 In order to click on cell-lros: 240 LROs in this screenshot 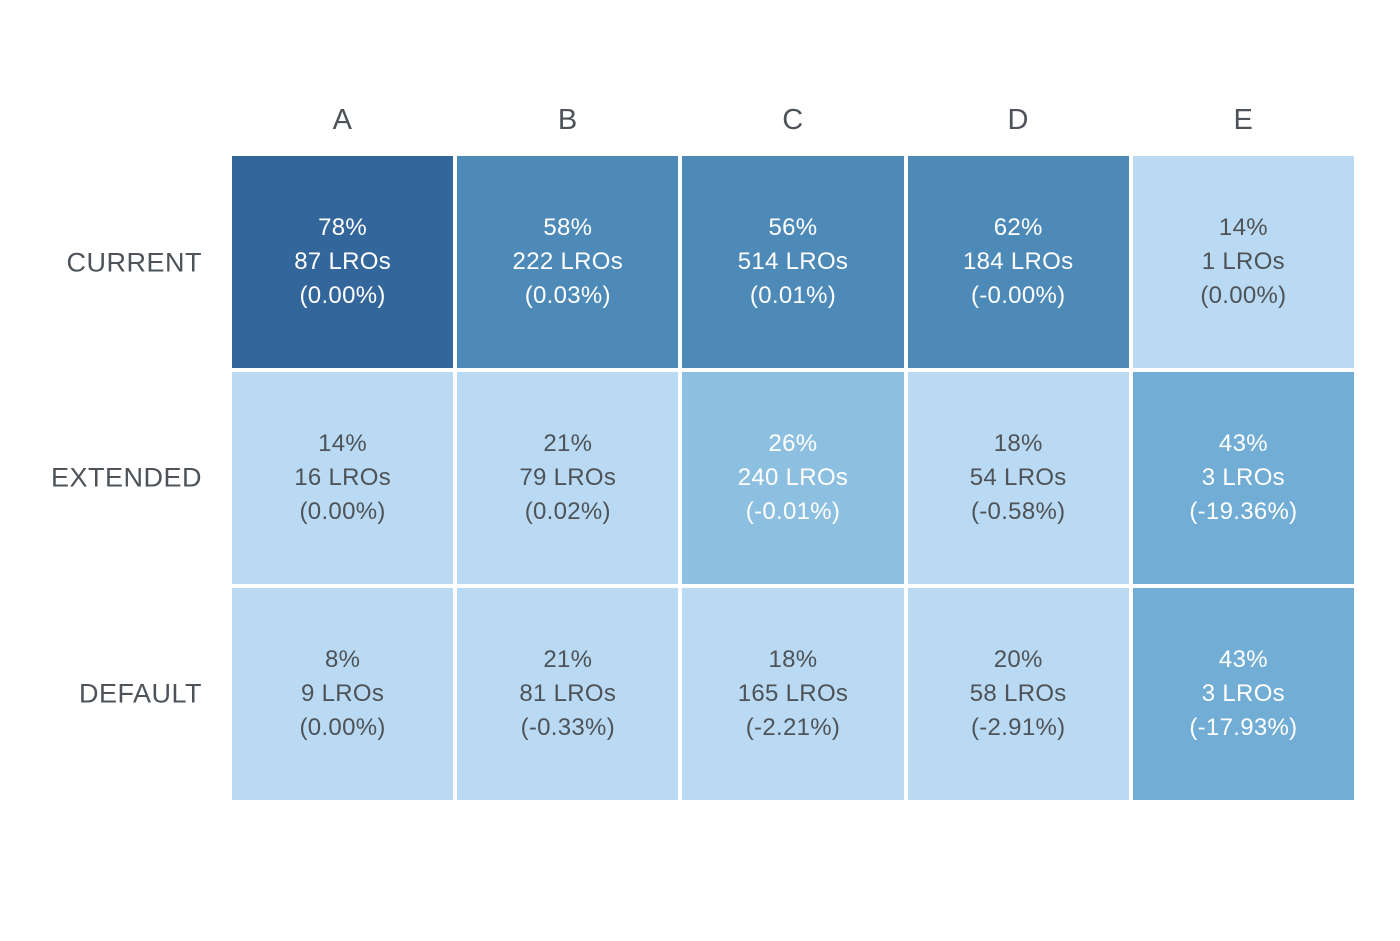, I will do `click(793, 477)`.